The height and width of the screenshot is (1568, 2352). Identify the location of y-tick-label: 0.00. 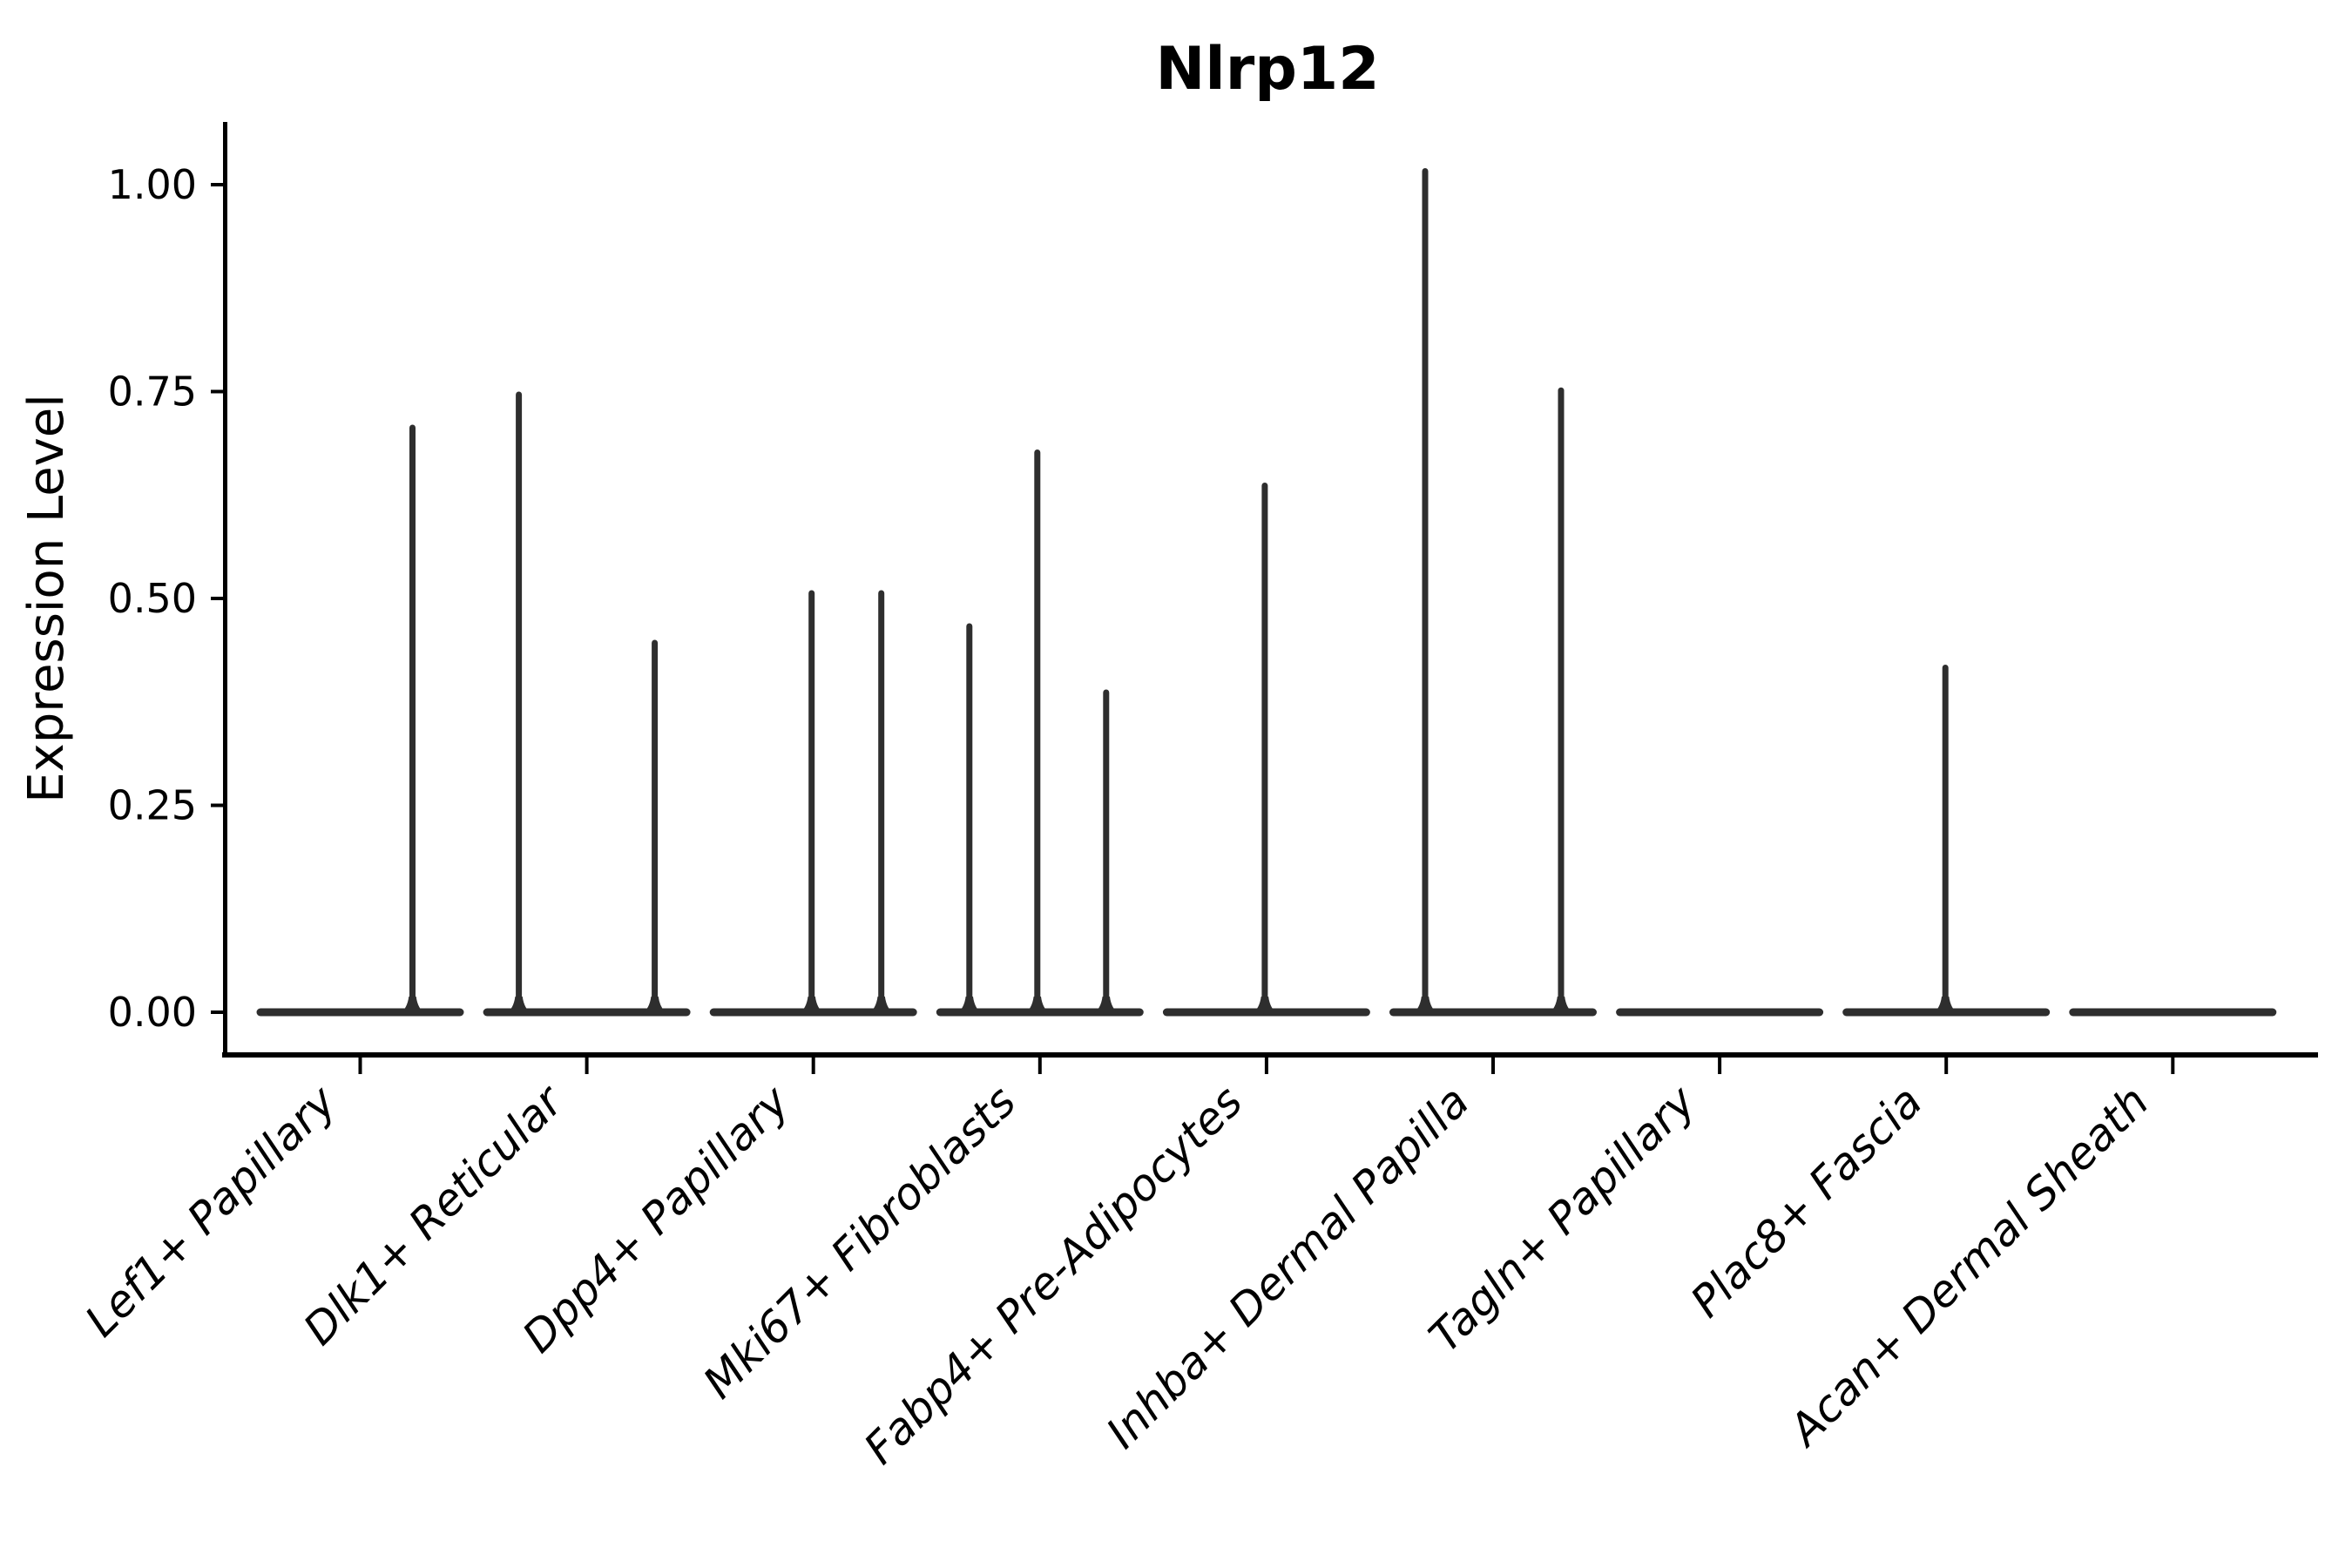
(152, 1013).